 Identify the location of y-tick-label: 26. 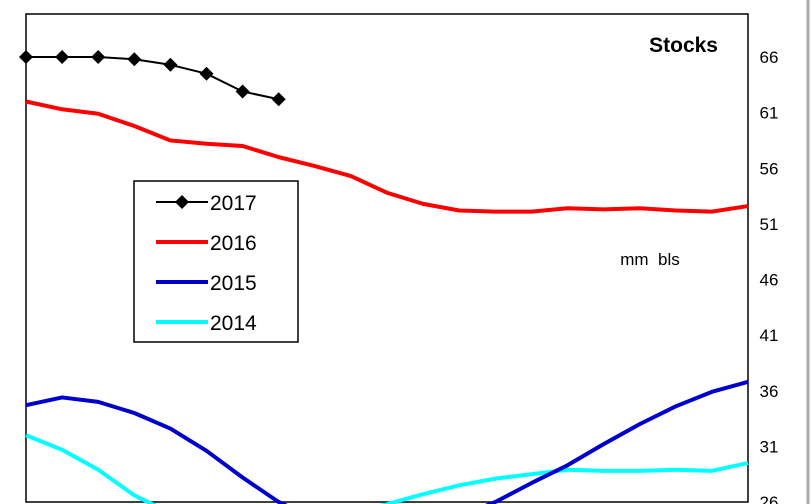
(769, 498).